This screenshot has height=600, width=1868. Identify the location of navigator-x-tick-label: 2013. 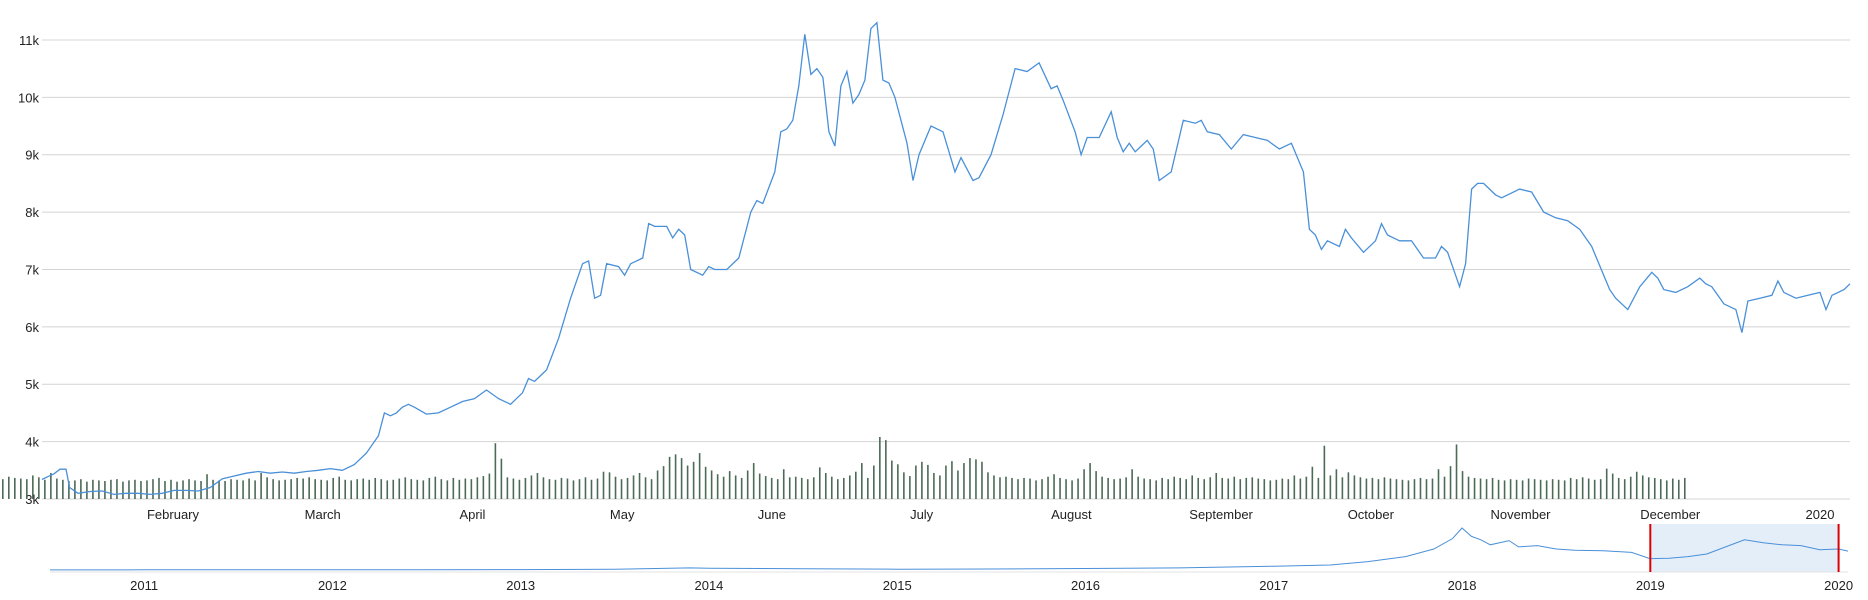
(520, 585).